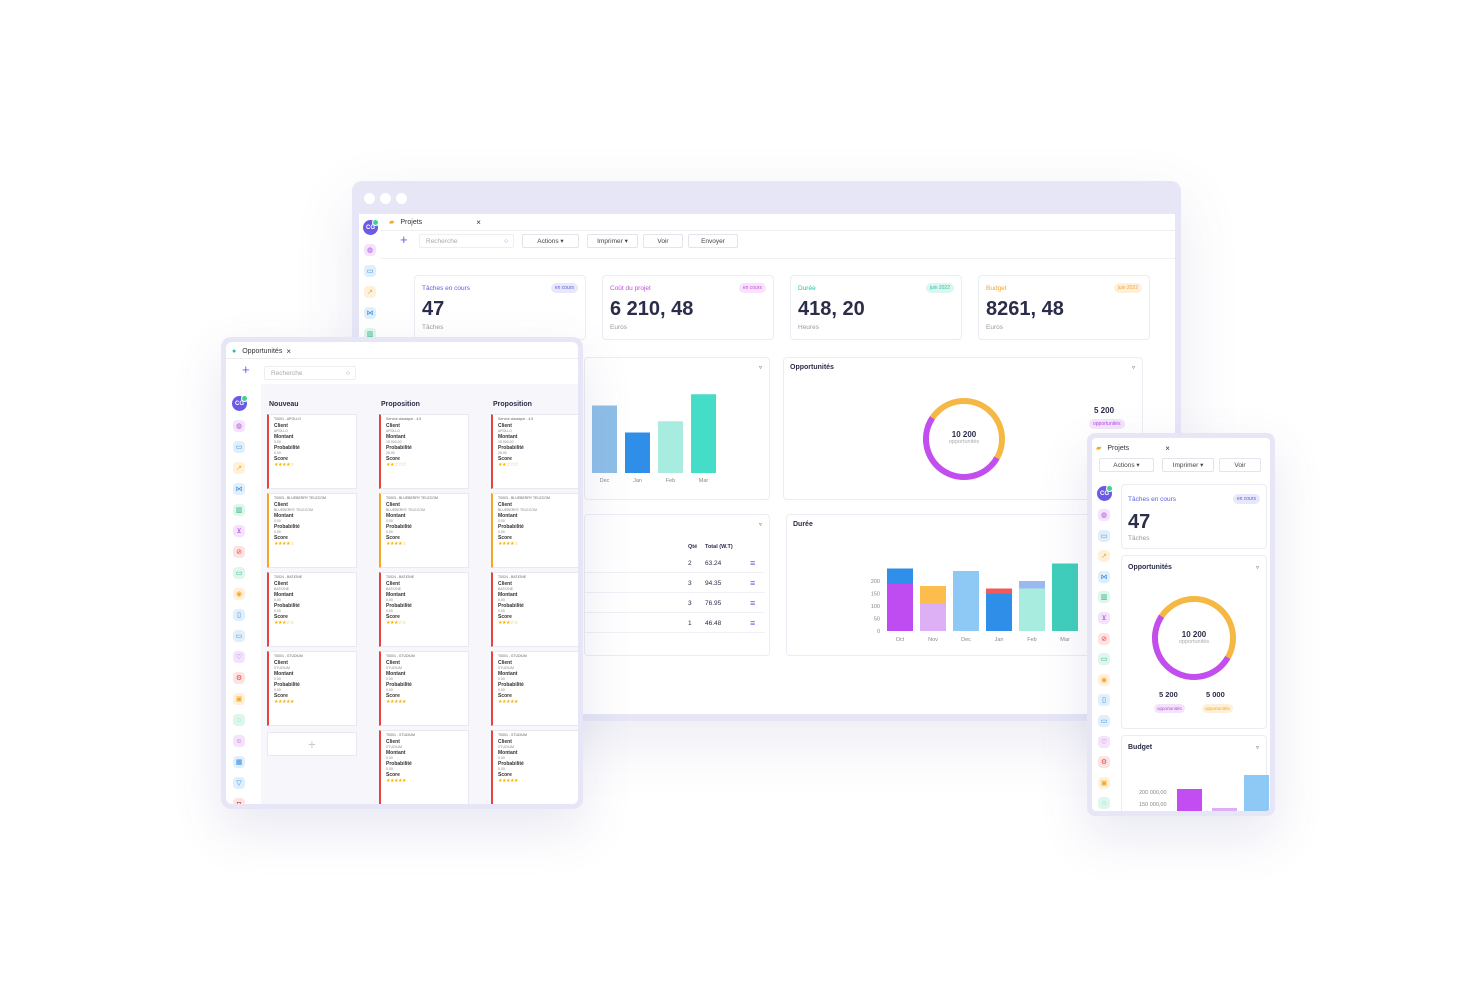  I want to click on row-divider, so click(675, 612).